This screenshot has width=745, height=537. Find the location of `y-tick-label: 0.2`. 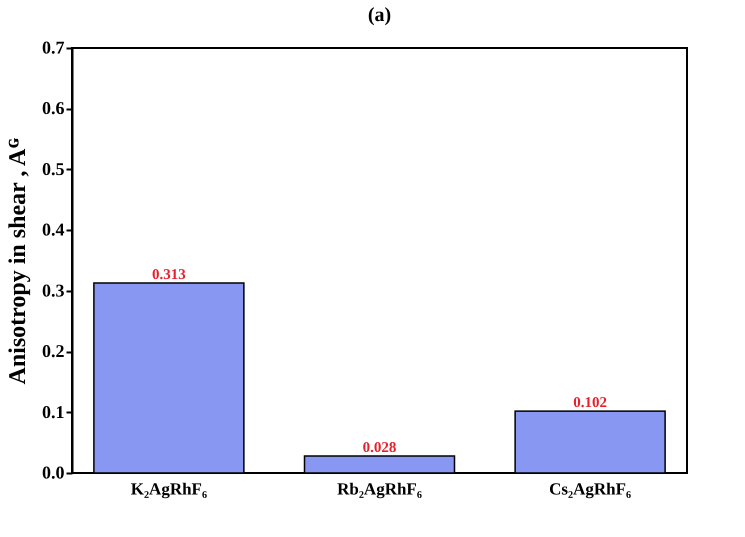

y-tick-label: 0.2 is located at coordinates (53, 351).